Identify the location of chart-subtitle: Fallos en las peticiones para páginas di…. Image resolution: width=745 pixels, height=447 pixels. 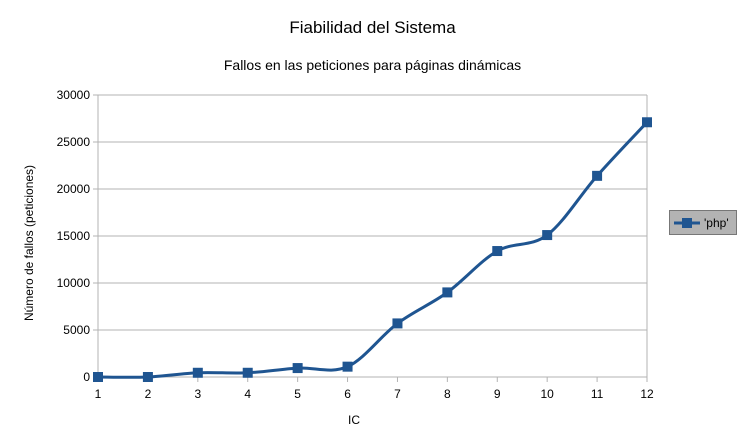
(372, 65).